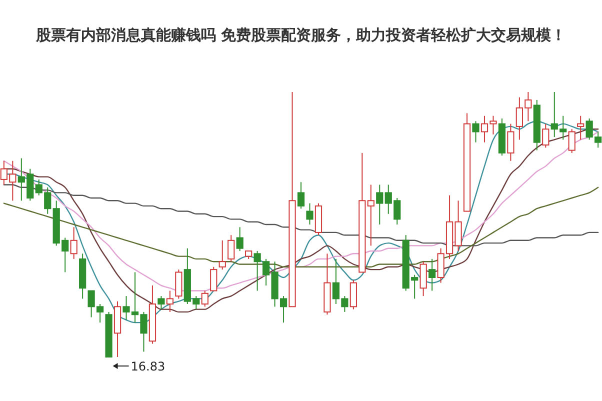 This screenshot has height=401, width=602. I want to click on chart-title: 股票有内部消息真能赚钱吗 免费股票配资服务，助力投资者轻松扩大交易规模！, so click(300, 35).